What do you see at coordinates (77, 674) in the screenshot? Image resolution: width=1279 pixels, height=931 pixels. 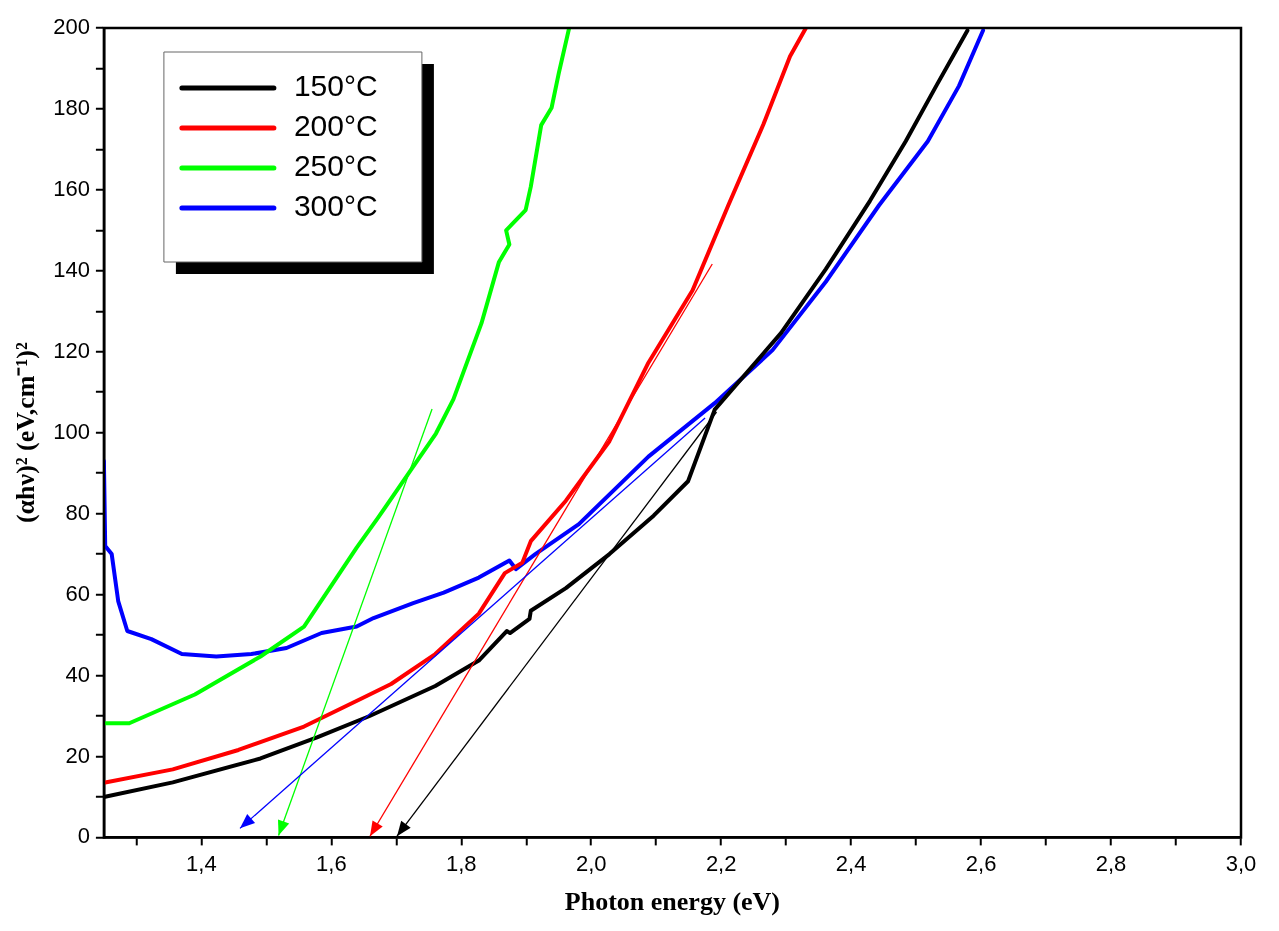 I see `y-tick-label: 40` at bounding box center [77, 674].